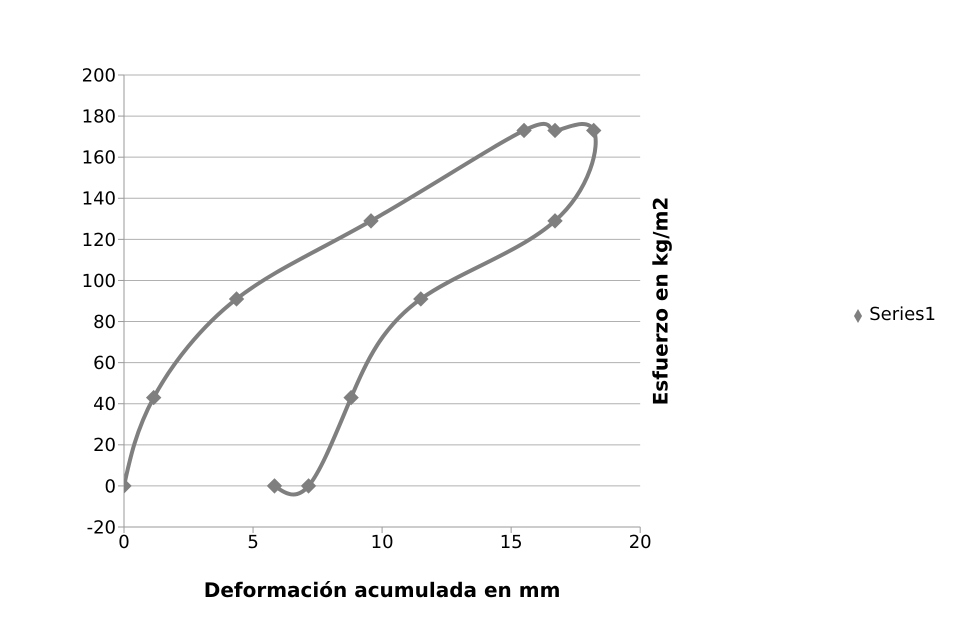  Describe the element at coordinates (382, 590) in the screenshot. I see `x-axis-title: Deformación acumulada en mm` at that location.